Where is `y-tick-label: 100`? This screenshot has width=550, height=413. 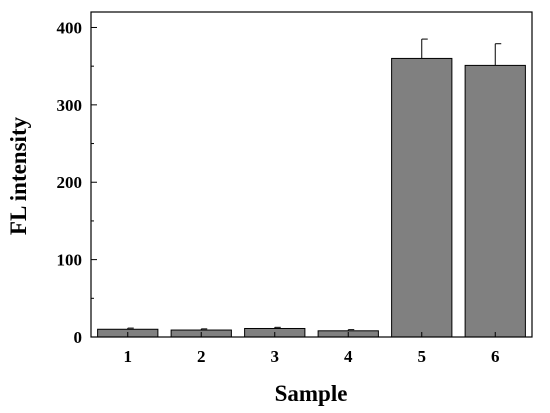
y-tick-label: 100 is located at coordinates (70, 260).